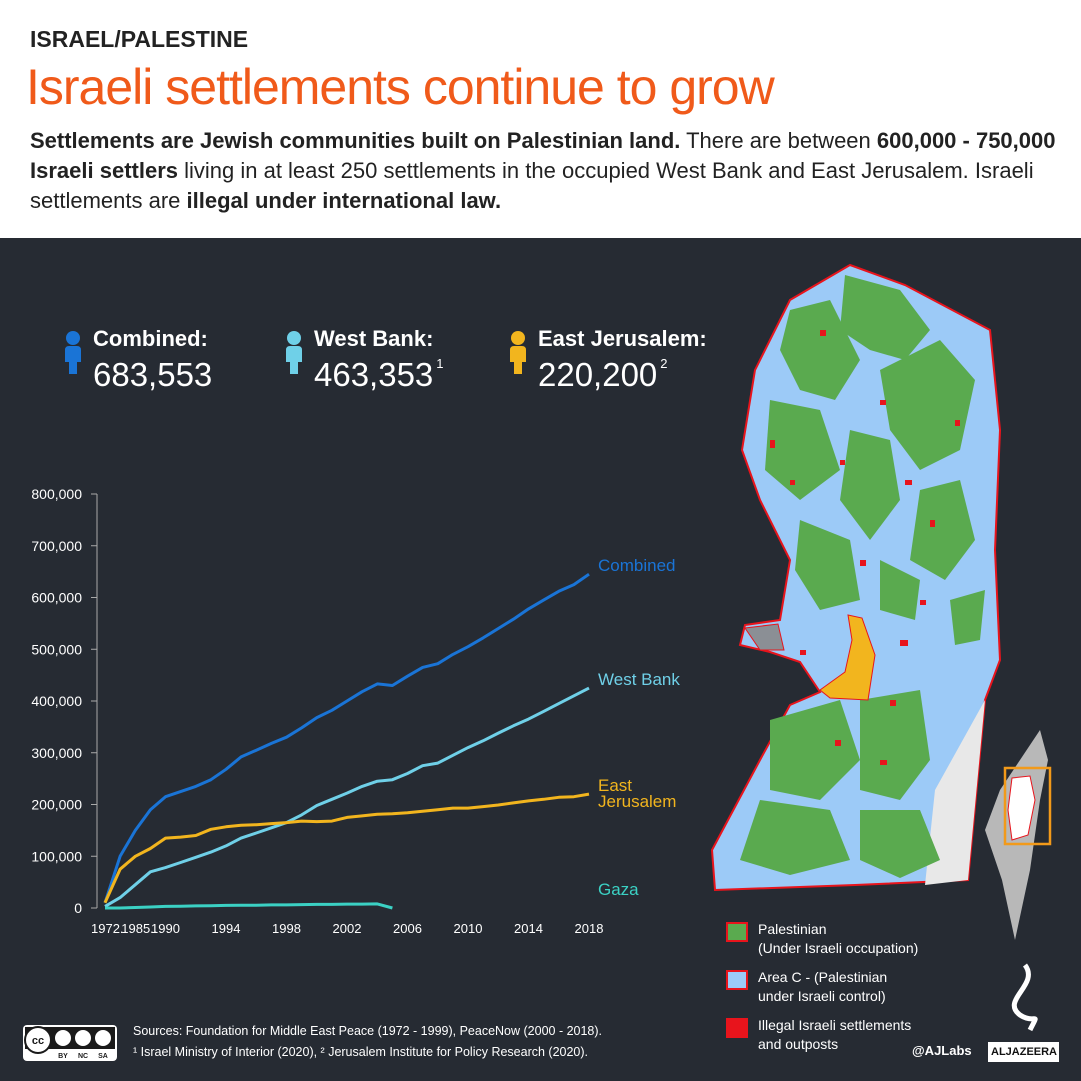  Describe the element at coordinates (70, 1043) in the screenshot. I see `cc-badge: cc` at that location.